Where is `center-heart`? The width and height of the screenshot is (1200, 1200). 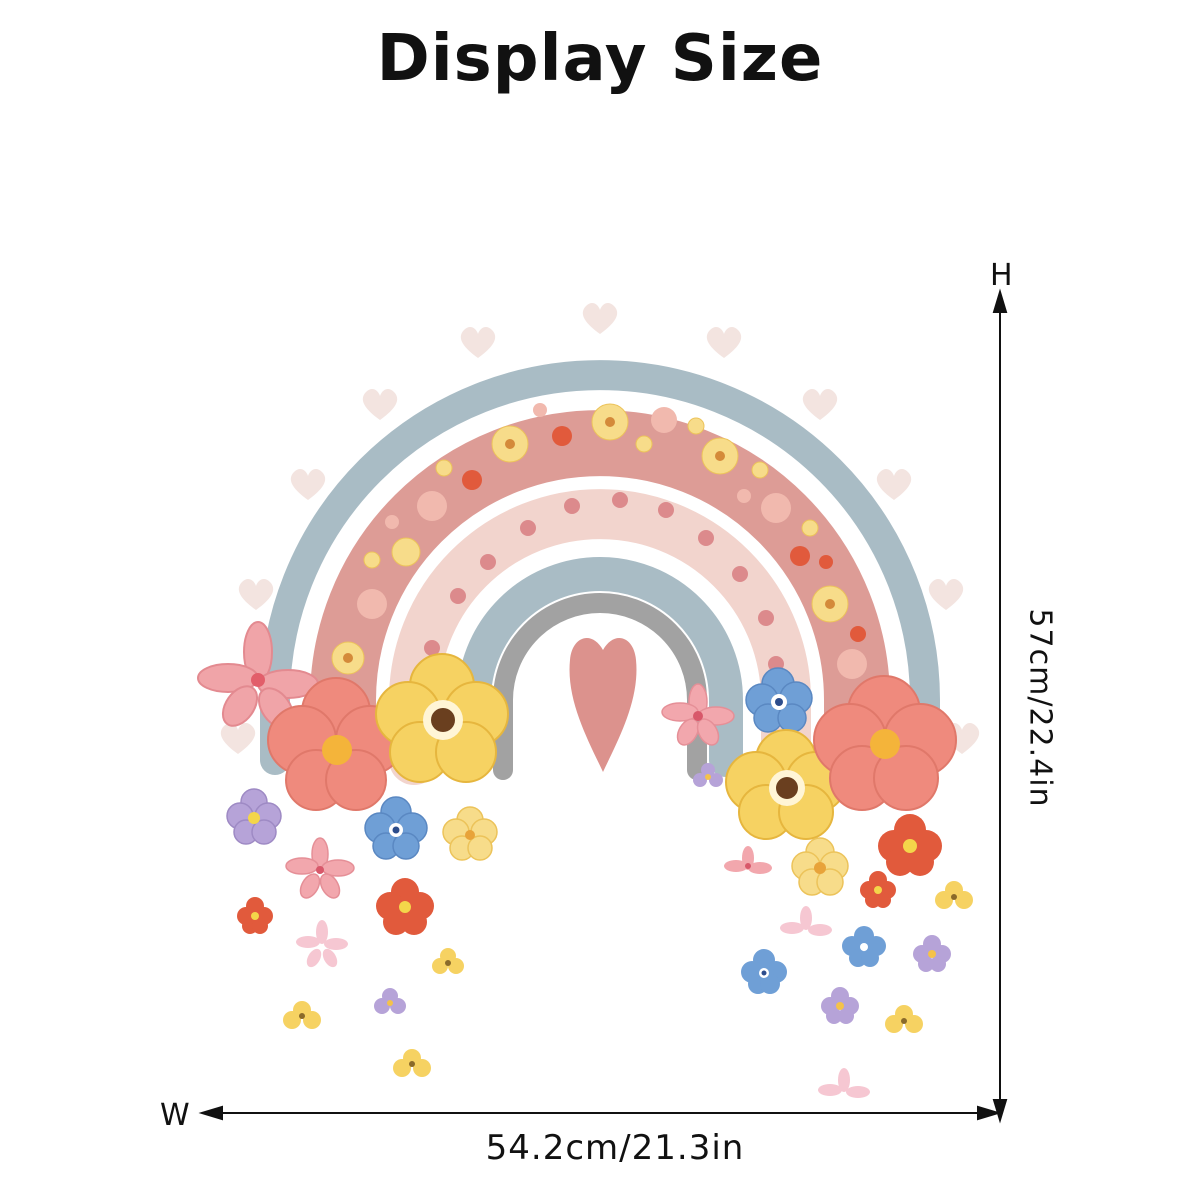
center-heart is located at coordinates (603, 704).